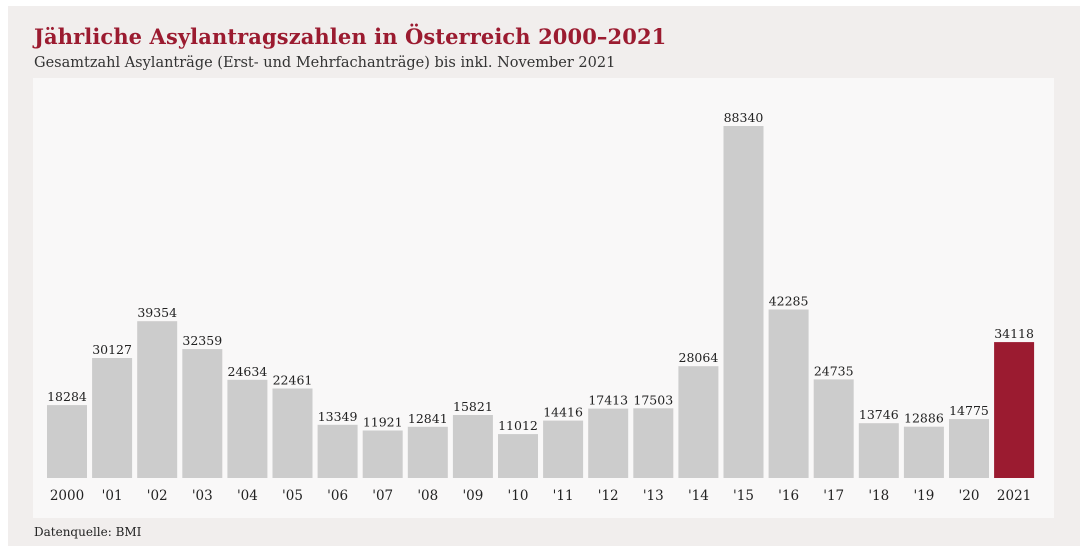  What do you see at coordinates (653, 496) in the screenshot?
I see `category-label-13: '13` at bounding box center [653, 496].